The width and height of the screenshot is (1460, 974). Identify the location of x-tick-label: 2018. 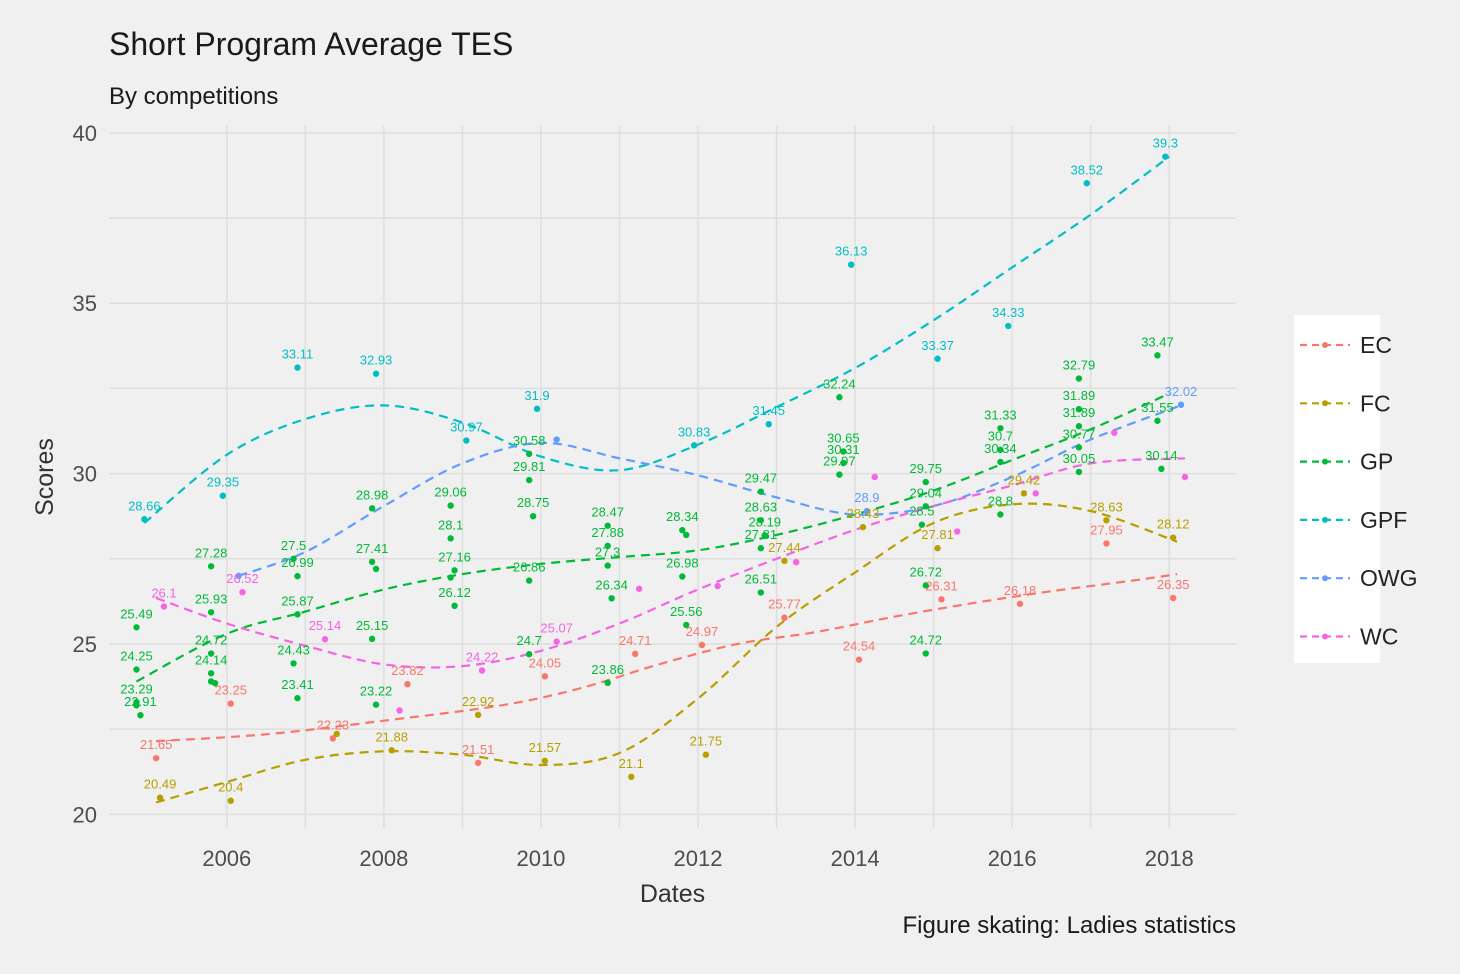
(1169, 858).